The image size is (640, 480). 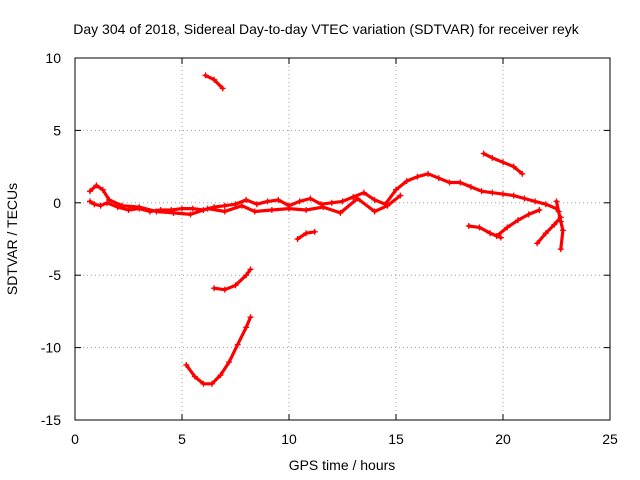 I want to click on y-tick-label: 0, so click(x=57, y=203).